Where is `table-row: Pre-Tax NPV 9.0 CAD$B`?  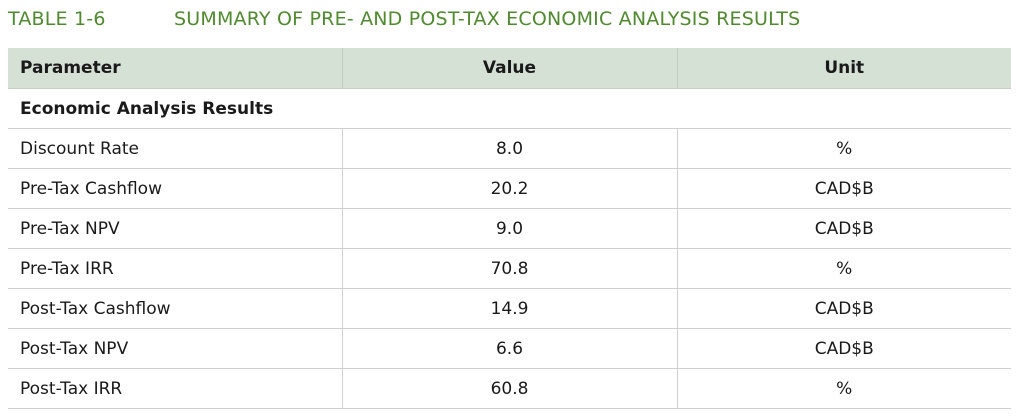
table-row: Pre-Tax NPV 9.0 CAD$B is located at coordinates (509, 228).